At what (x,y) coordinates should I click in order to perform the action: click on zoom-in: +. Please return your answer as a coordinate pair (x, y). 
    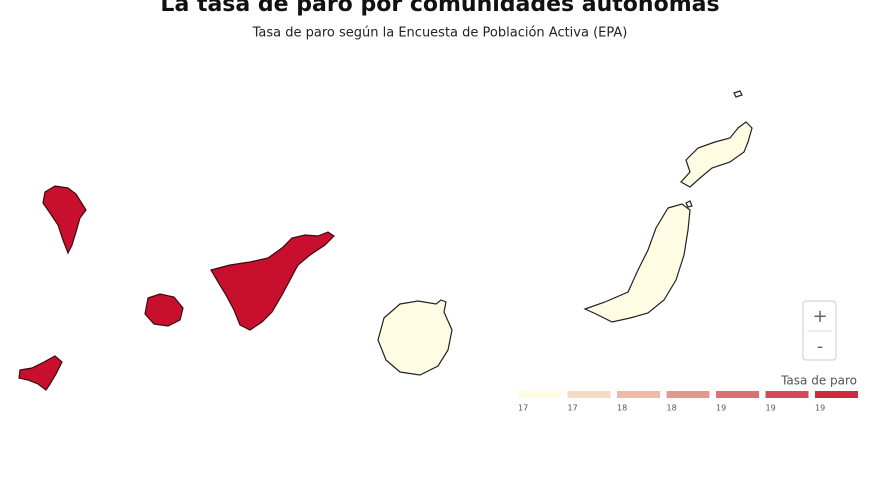
    Looking at the image, I should click on (819, 316).